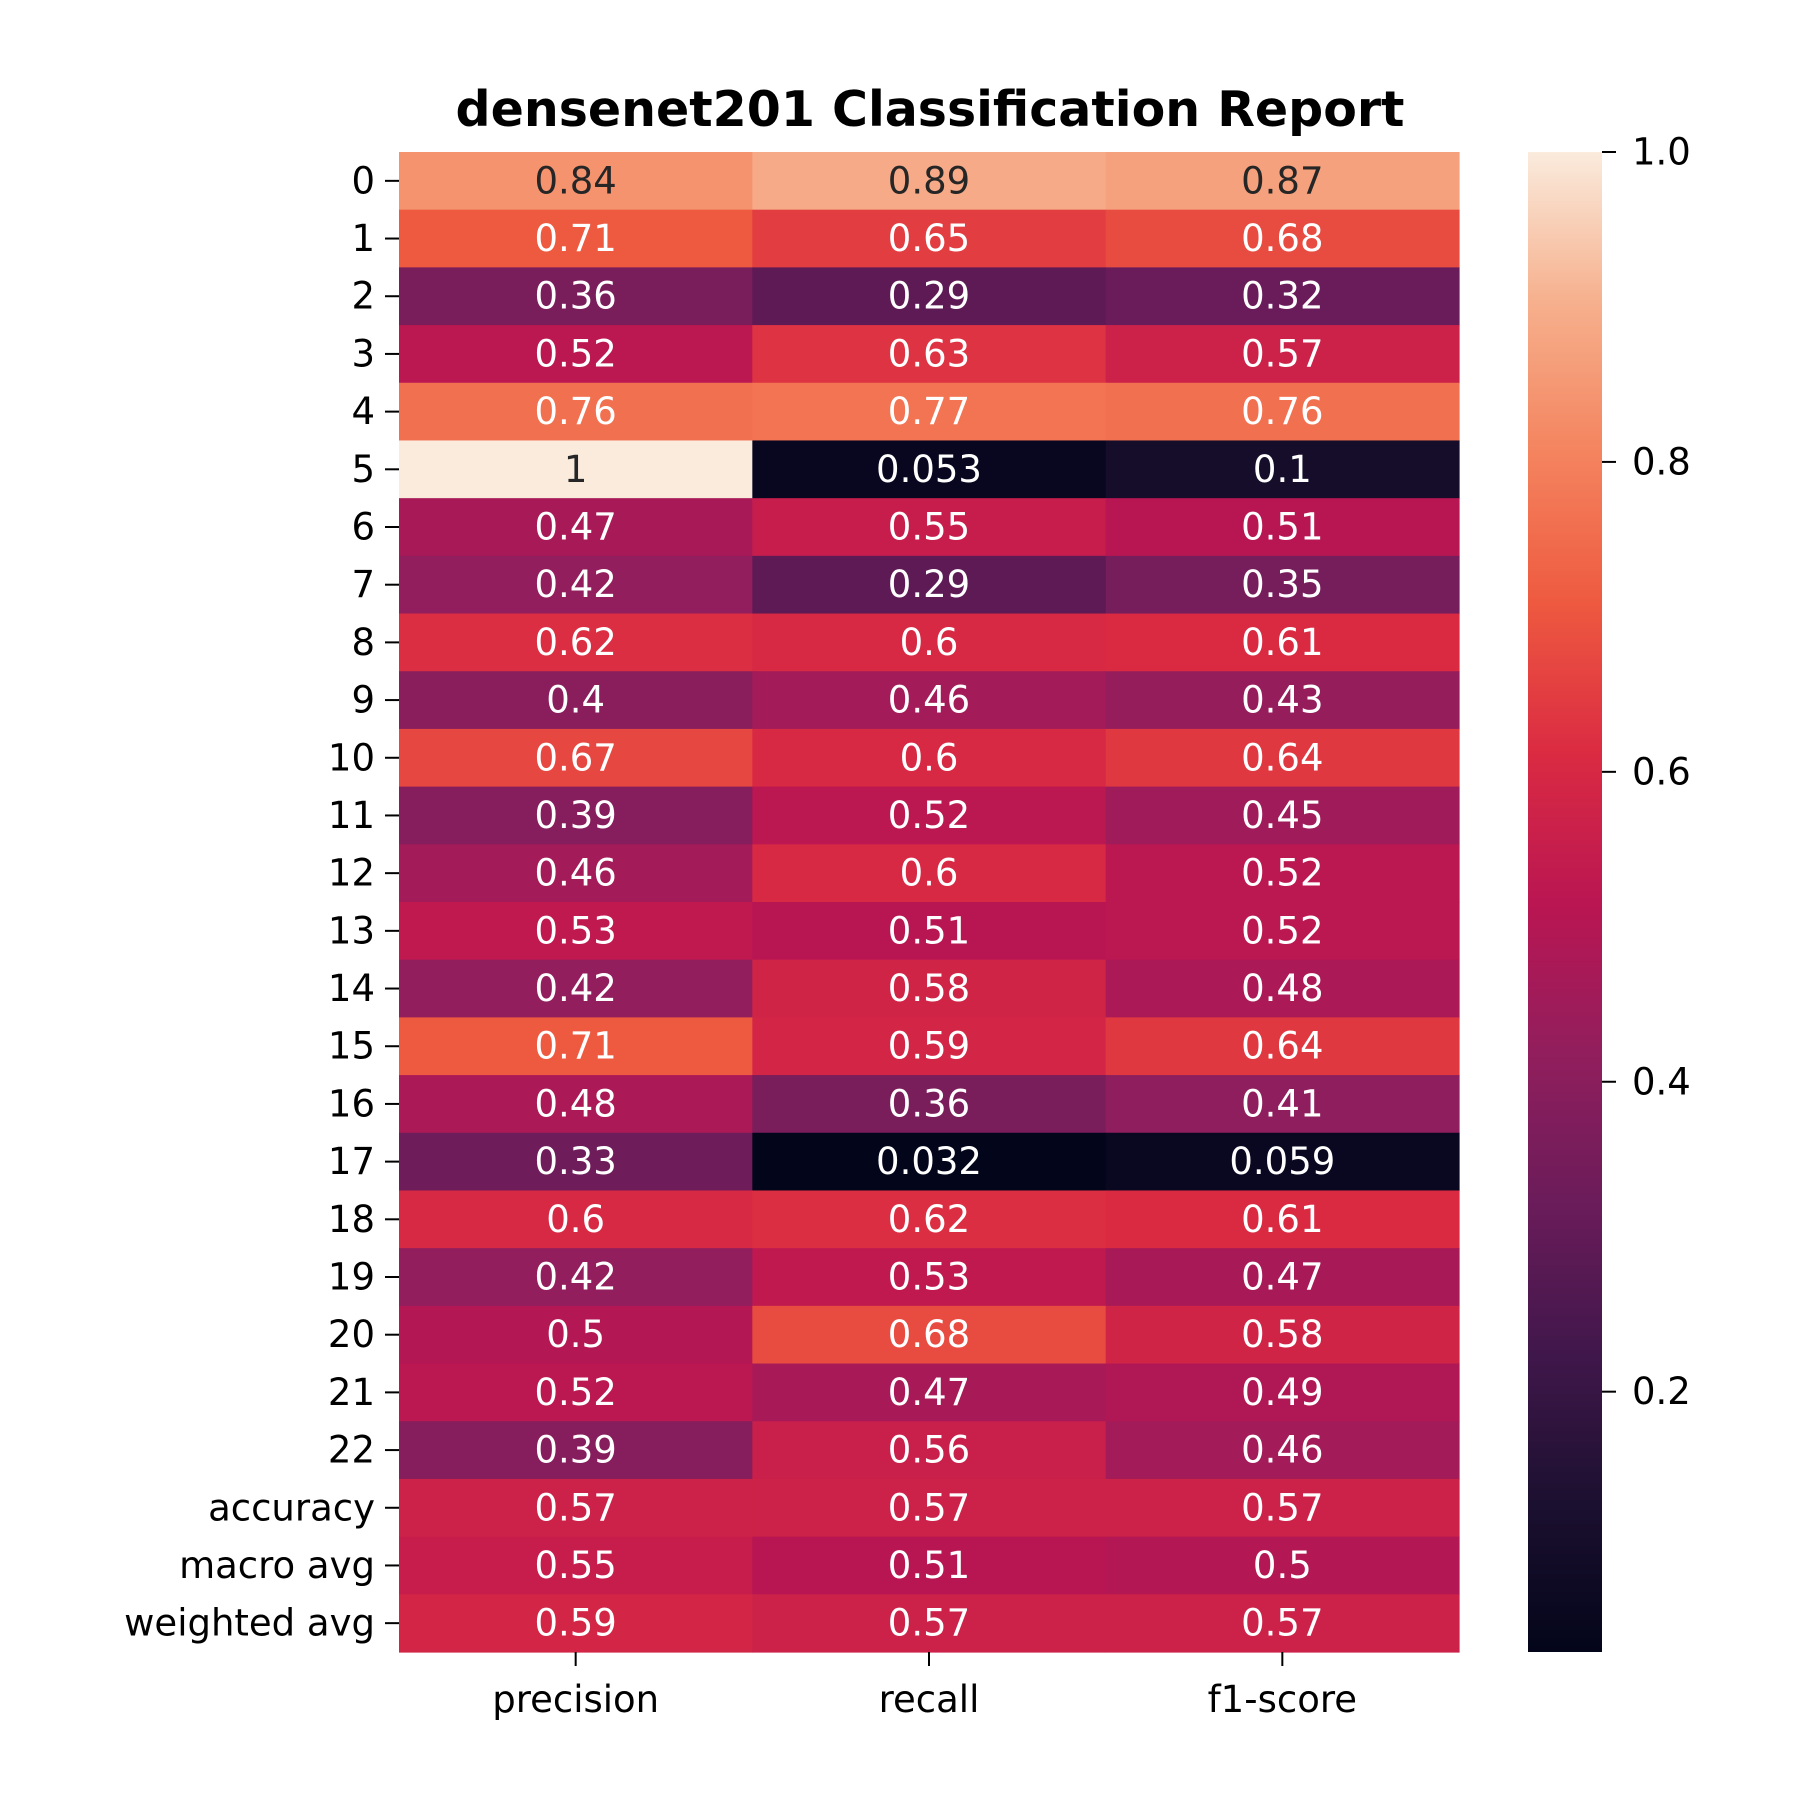 The image size is (1800, 1800). I want to click on cell-value-label: 0.053, so click(929, 469).